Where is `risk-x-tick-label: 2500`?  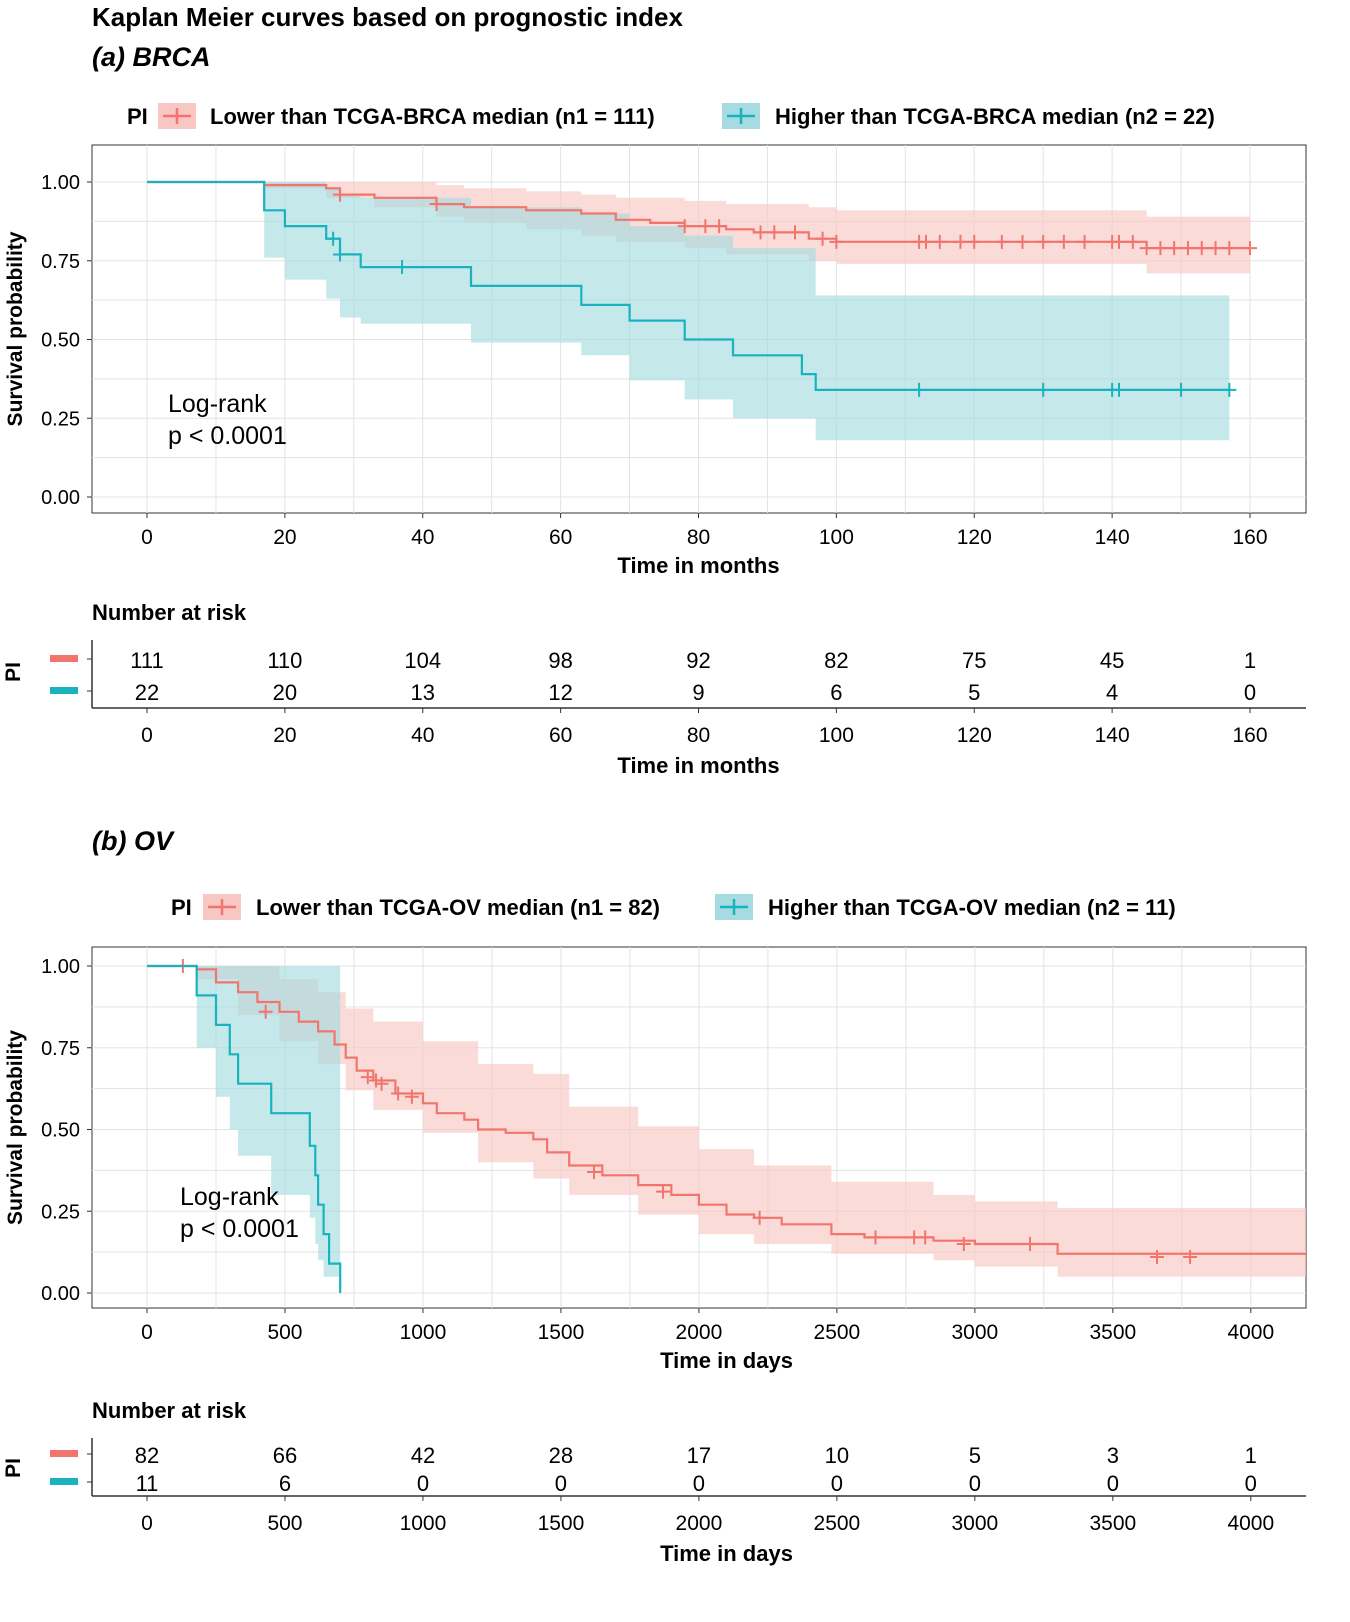 risk-x-tick-label: 2500 is located at coordinates (837, 1523).